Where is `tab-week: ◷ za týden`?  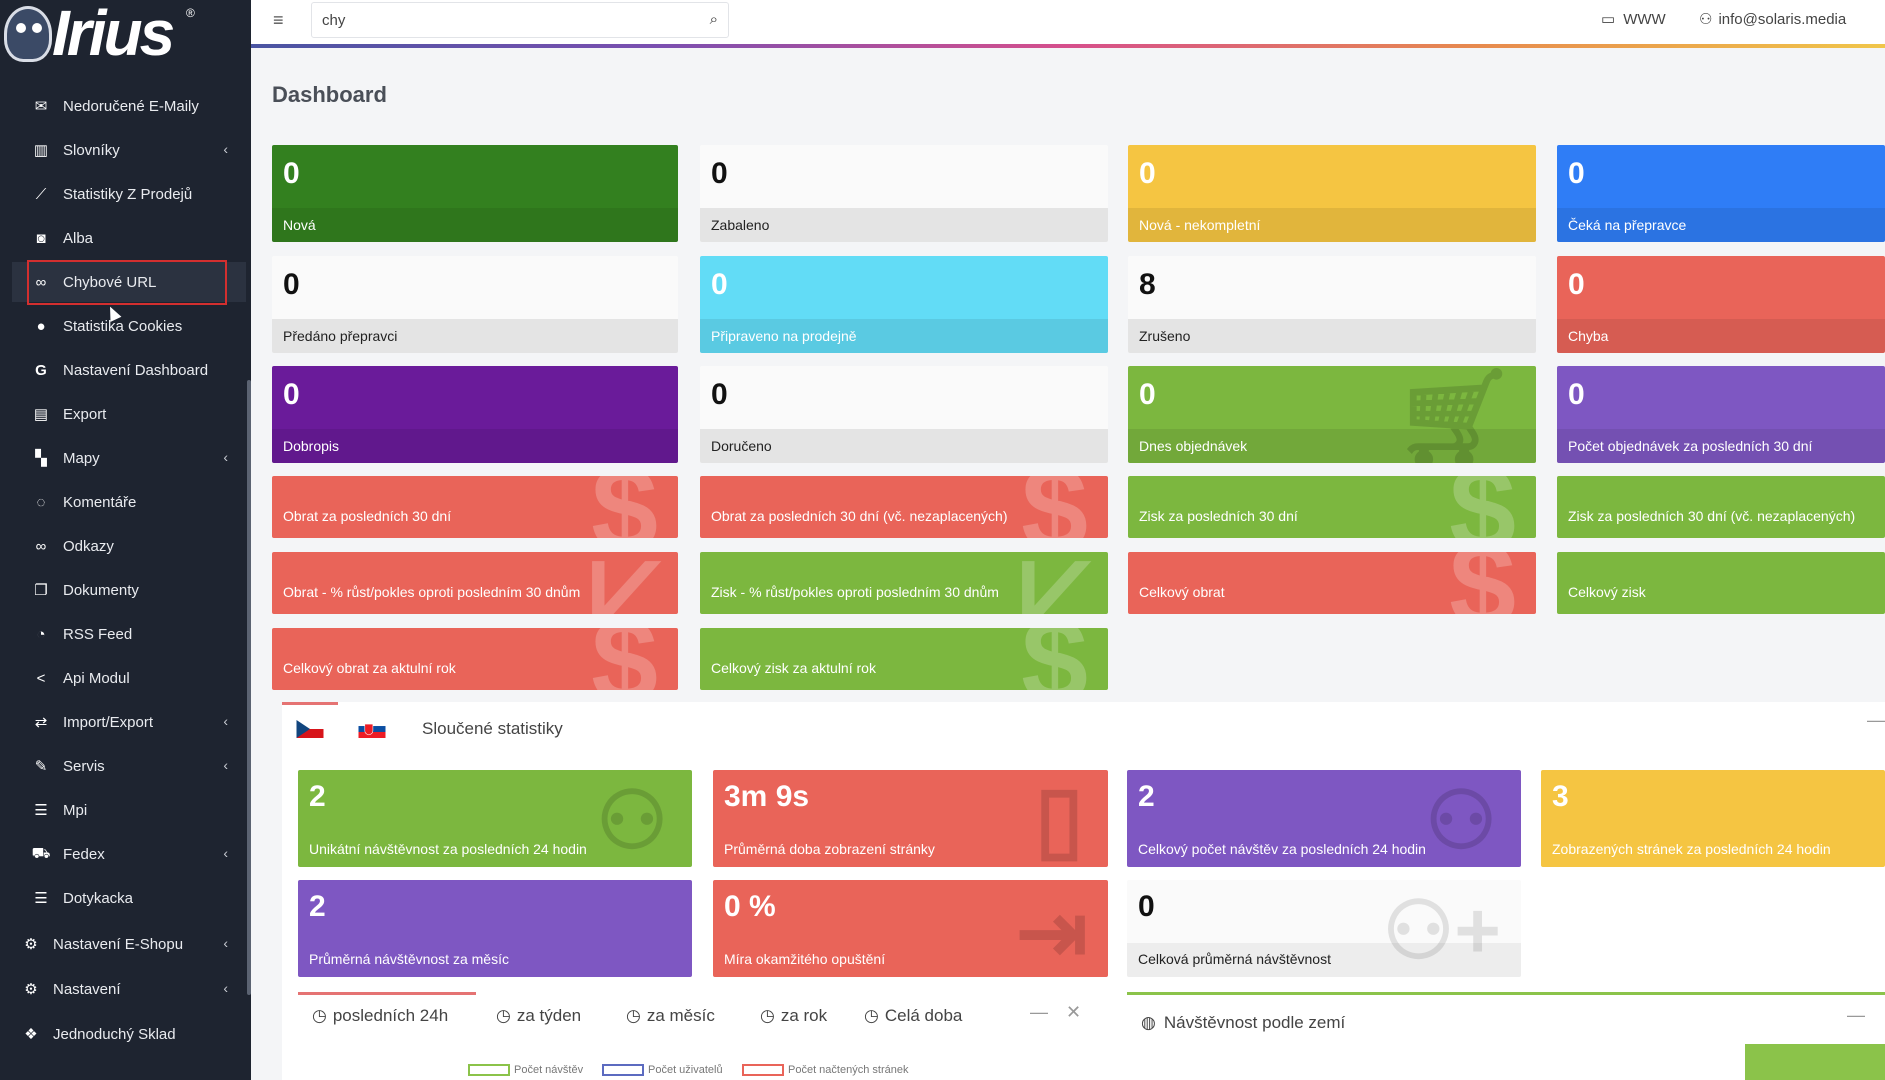 tab-week: ◷ za týden is located at coordinates (538, 1016).